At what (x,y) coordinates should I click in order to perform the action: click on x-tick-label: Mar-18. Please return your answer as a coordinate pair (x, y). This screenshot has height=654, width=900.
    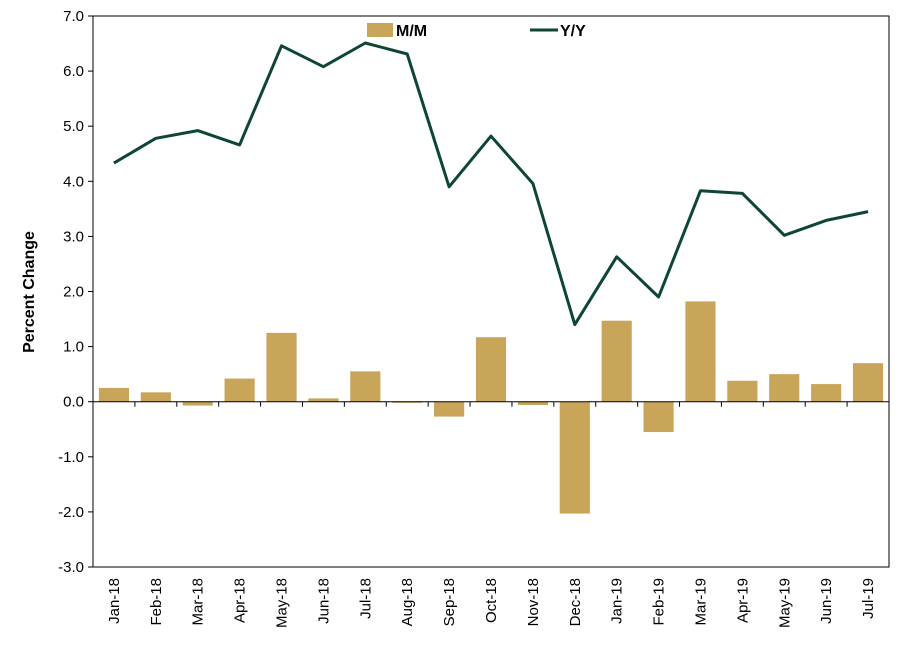
    Looking at the image, I should click on (198, 602).